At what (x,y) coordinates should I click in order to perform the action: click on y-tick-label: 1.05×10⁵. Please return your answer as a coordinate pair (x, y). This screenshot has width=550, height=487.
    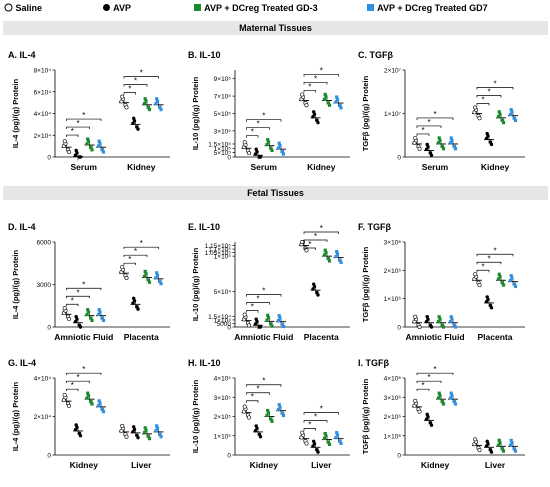
    Looking at the image, I should click on (218, 253).